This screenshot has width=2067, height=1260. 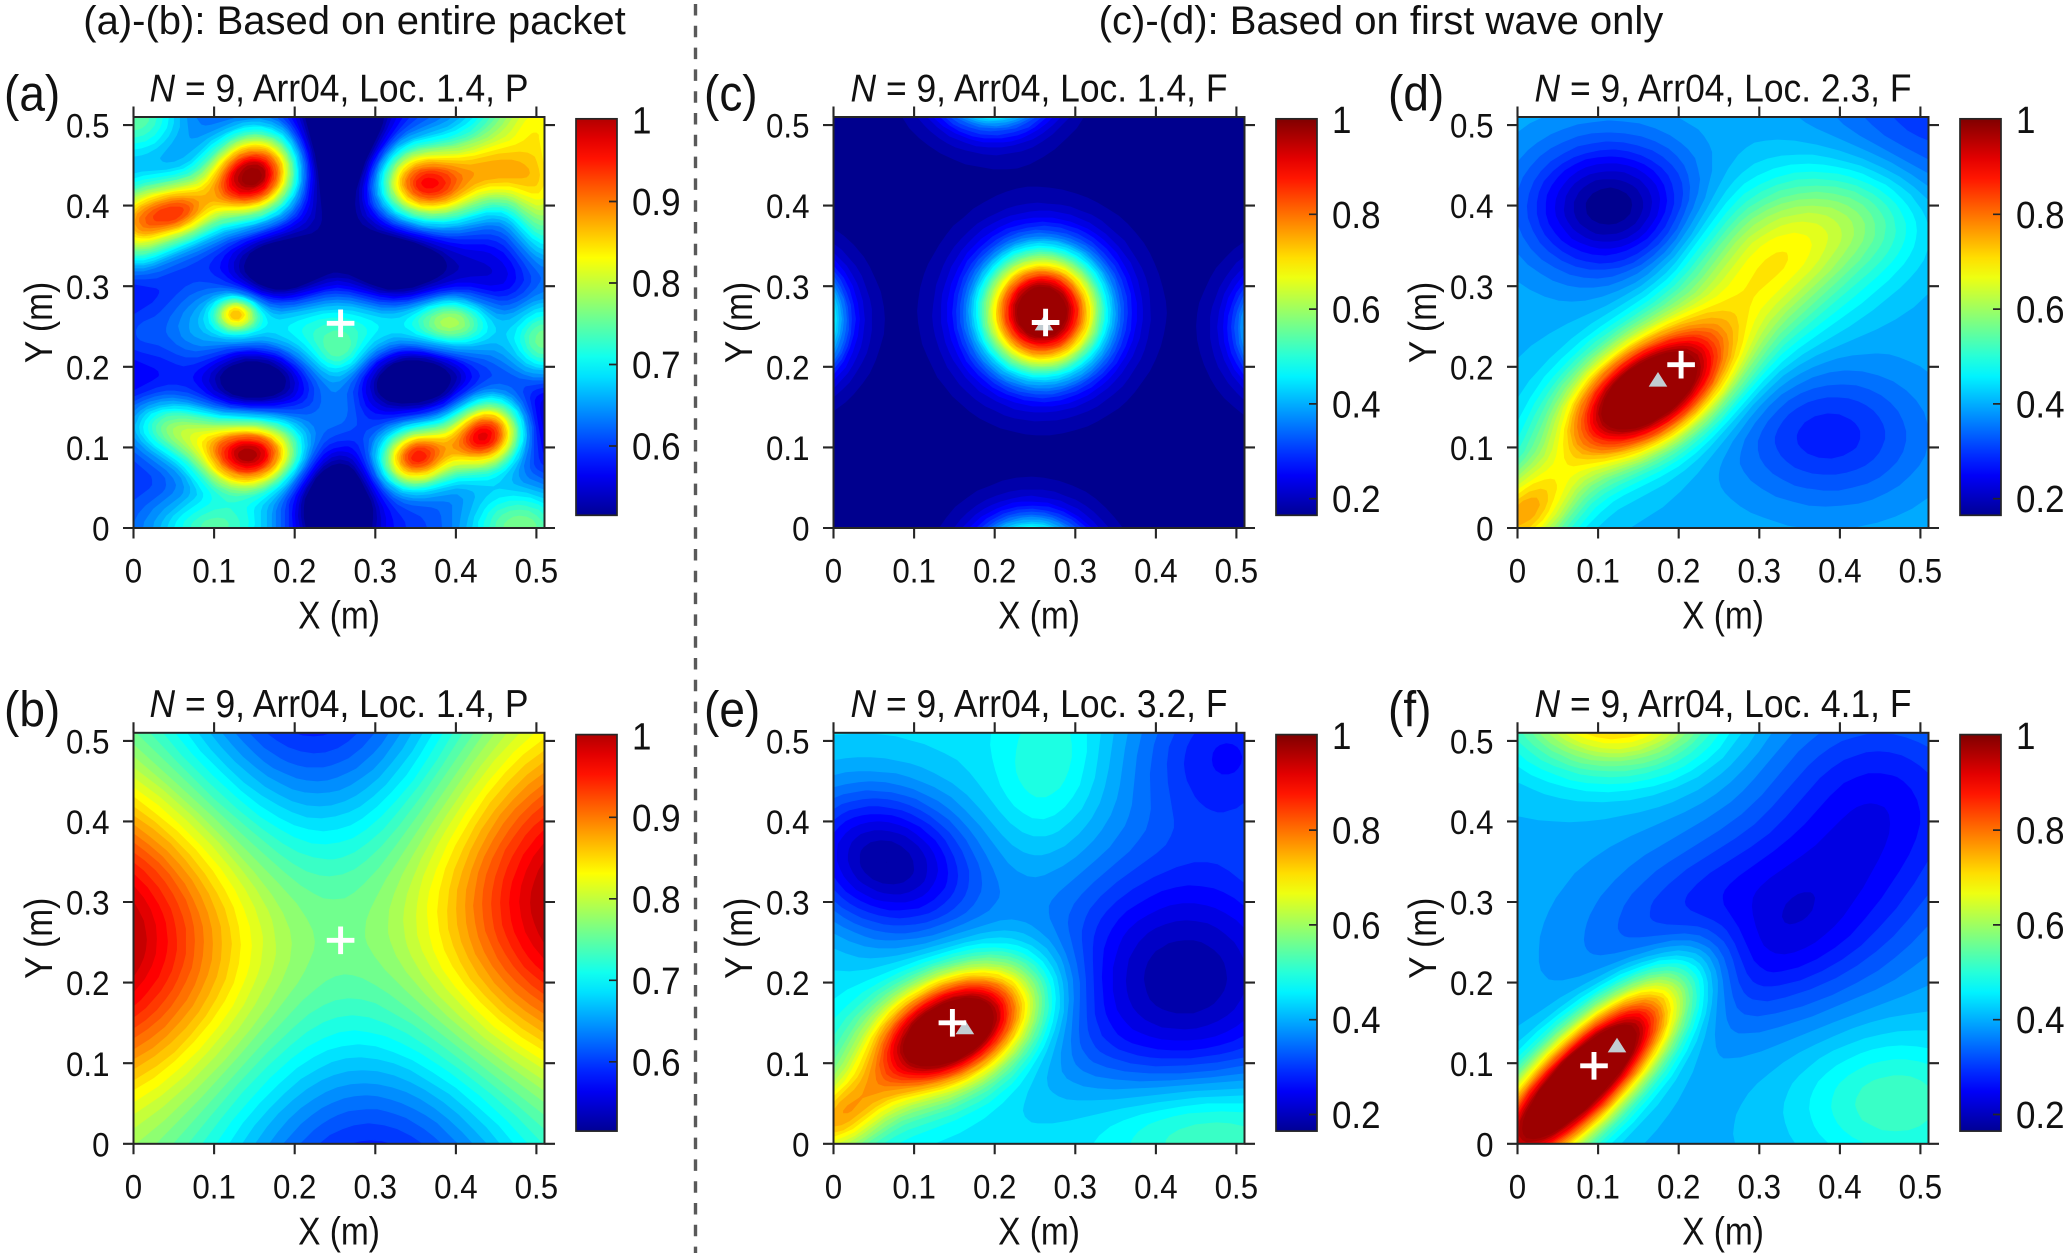 What do you see at coordinates (32, 94) in the screenshot?
I see `svg-text: (a)` at bounding box center [32, 94].